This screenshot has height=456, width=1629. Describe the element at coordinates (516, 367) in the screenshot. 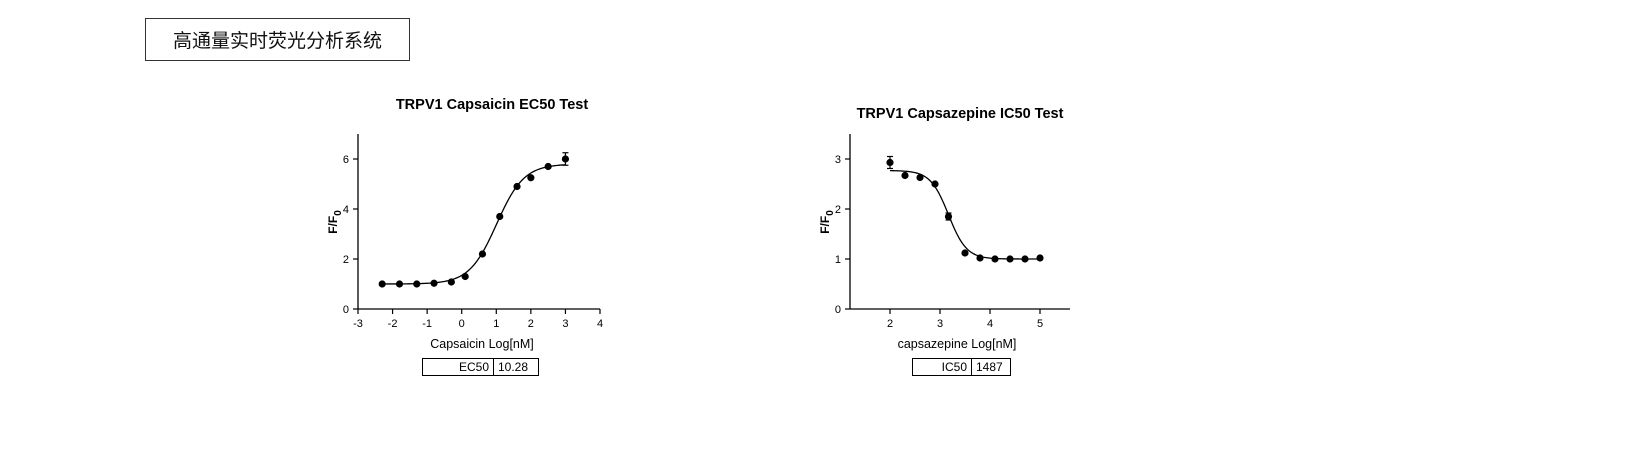

I see `ec50-value: 10.28` at that location.